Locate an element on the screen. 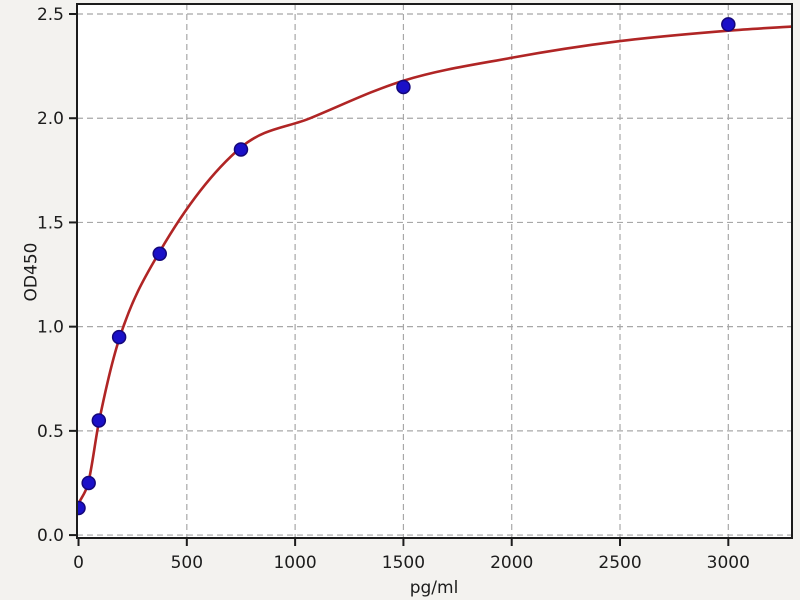  x-tick-label: 3000 is located at coordinates (728, 563).